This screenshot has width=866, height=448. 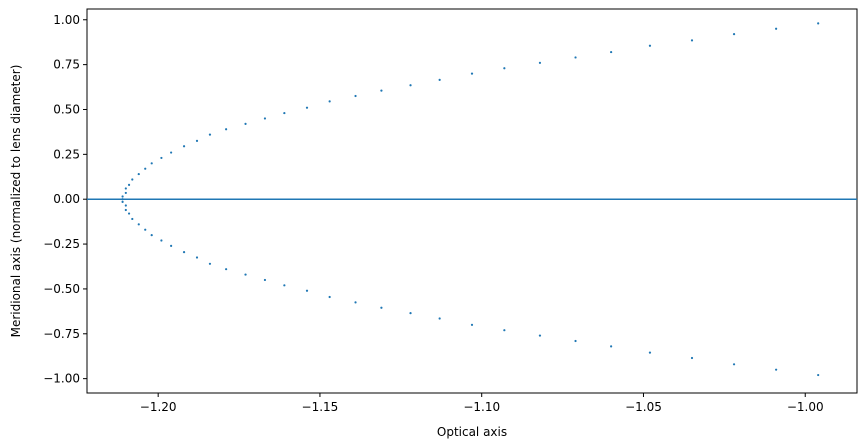 I want to click on x-axis-label: Optical axis, so click(x=472, y=432).